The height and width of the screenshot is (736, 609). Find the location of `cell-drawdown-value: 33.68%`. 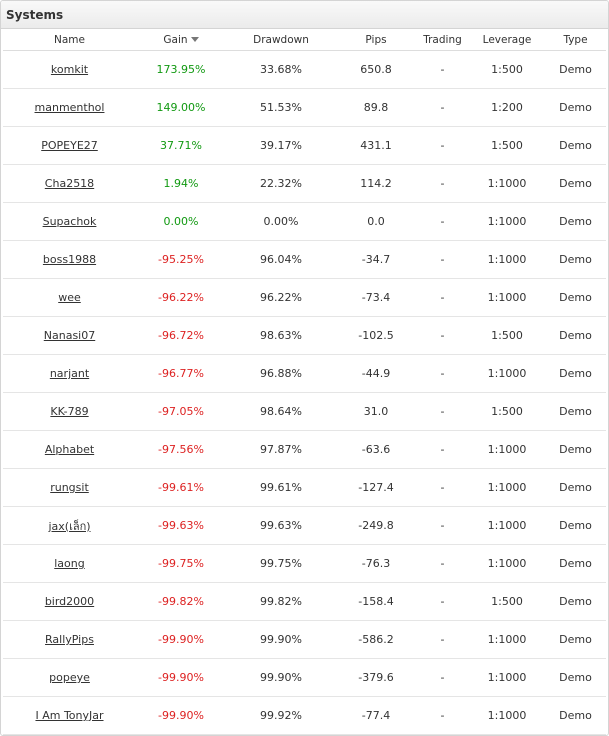

cell-drawdown-value: 33.68% is located at coordinates (281, 69).